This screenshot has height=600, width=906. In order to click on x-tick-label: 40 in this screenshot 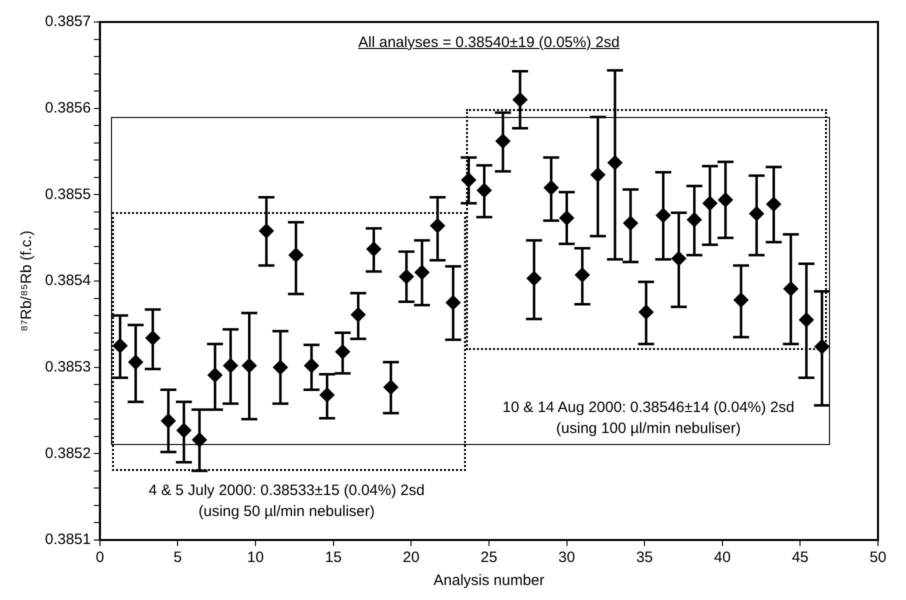, I will do `click(722, 557)`.